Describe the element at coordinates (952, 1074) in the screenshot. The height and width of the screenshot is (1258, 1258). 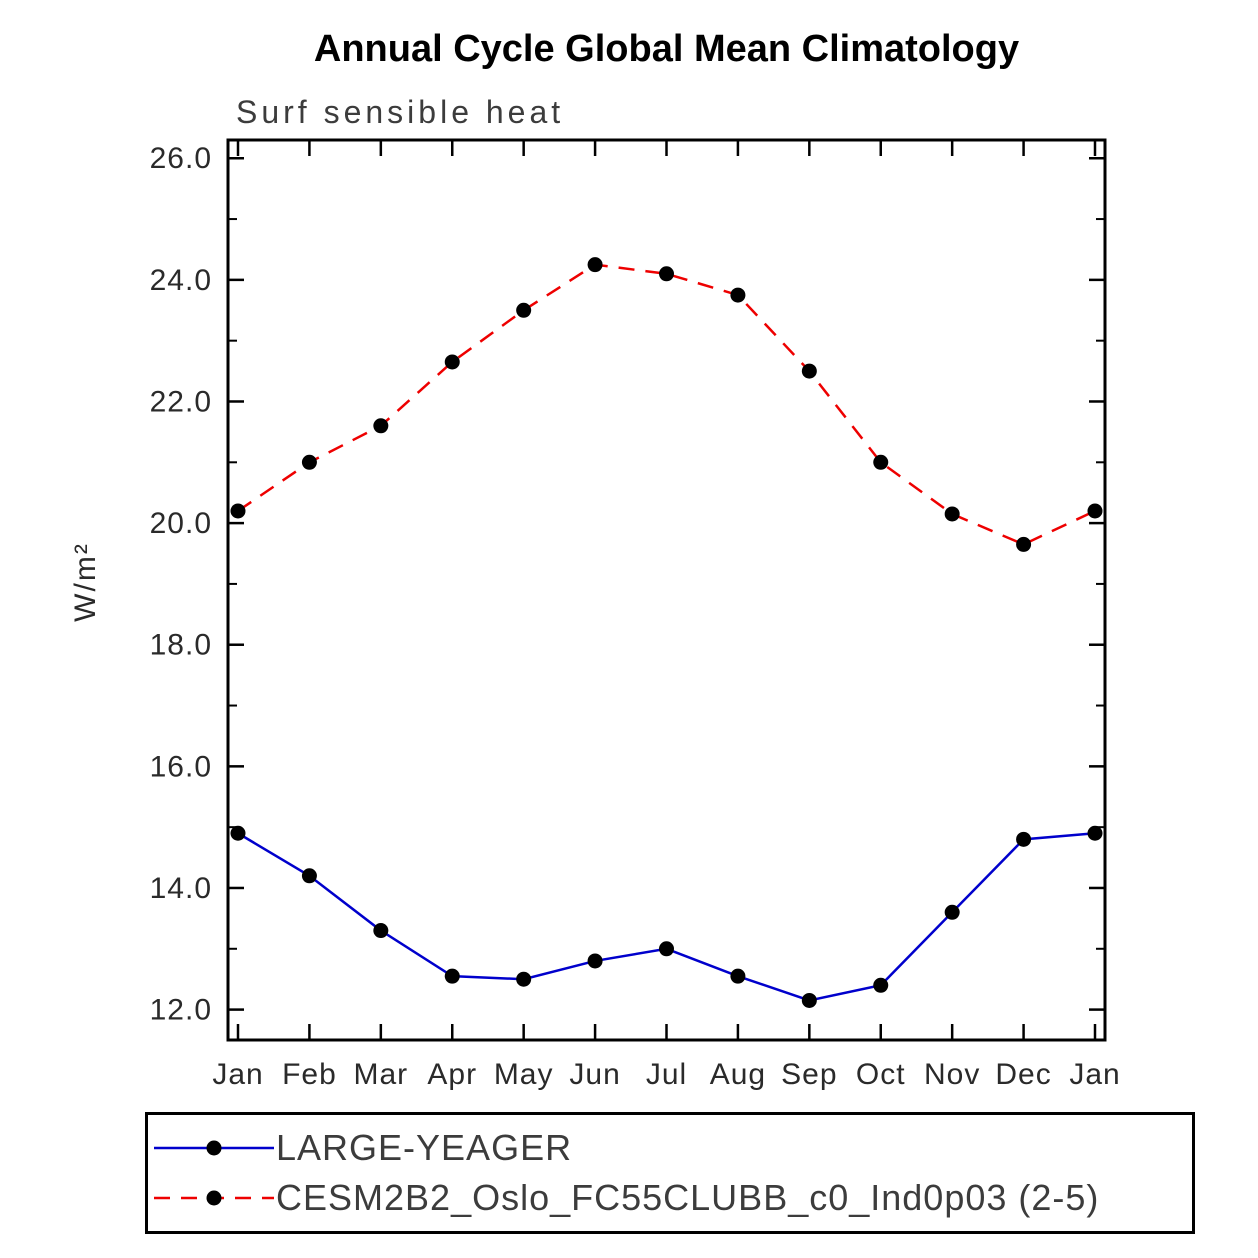
I see `x-tick-label: Nov` at that location.